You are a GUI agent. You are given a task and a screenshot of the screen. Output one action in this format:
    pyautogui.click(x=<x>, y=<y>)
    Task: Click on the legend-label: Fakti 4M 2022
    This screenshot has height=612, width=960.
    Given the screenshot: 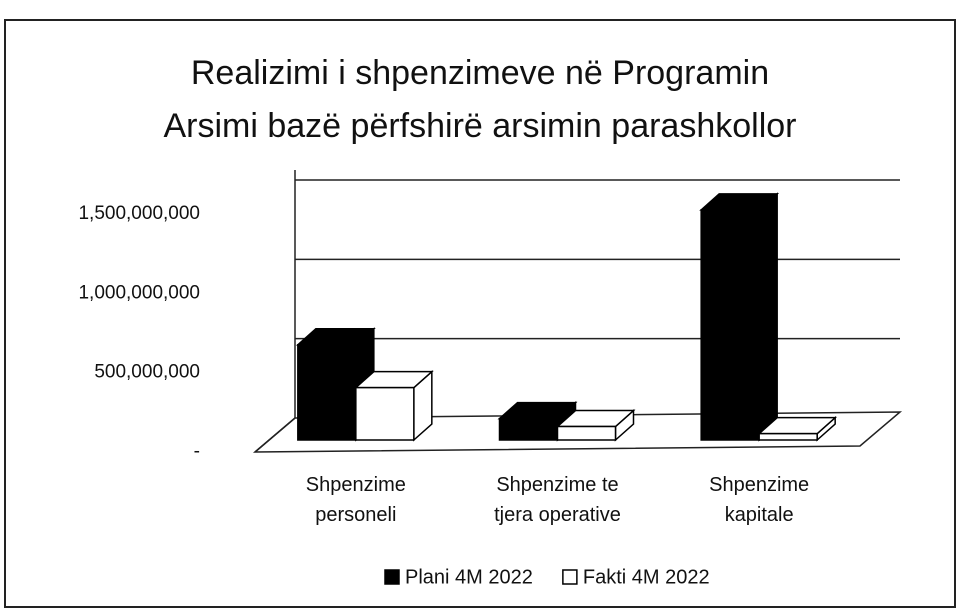 What is the action you would take?
    pyautogui.click(x=646, y=577)
    